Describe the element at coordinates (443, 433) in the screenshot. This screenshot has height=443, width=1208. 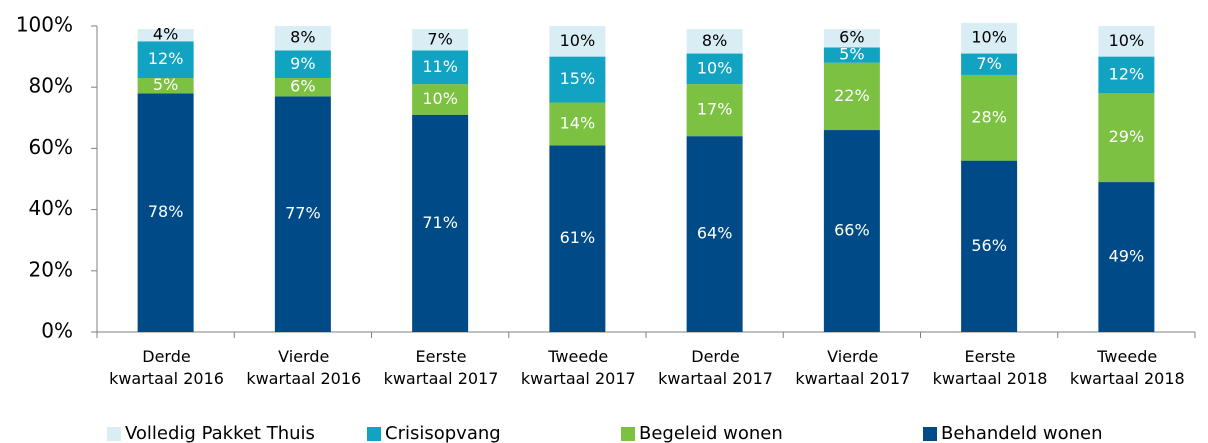
I see `legend-label: Crisisopvang` at that location.